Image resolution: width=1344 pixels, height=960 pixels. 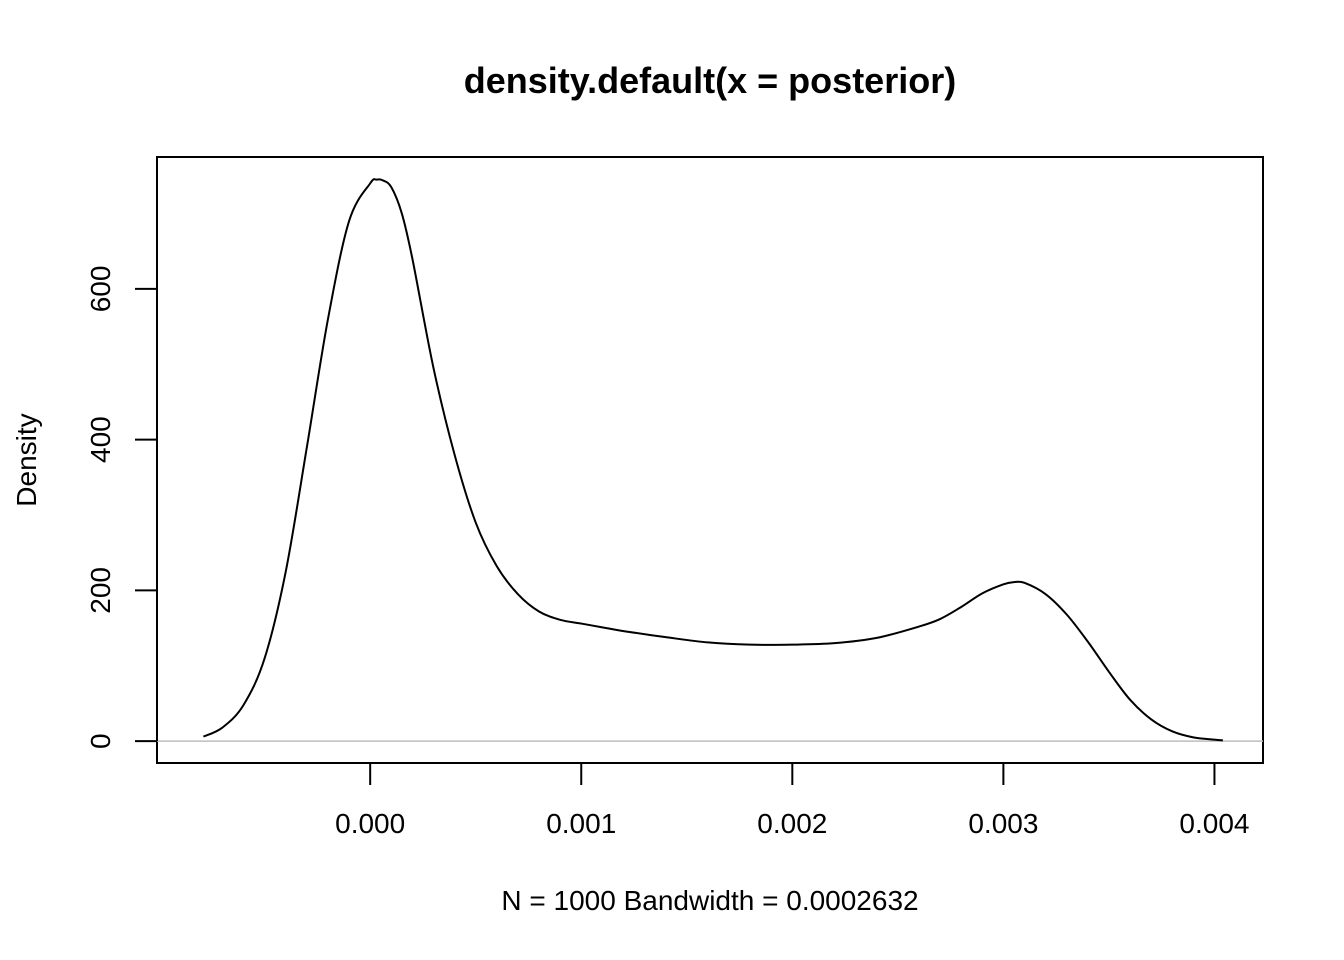 What do you see at coordinates (100, 590) in the screenshot?
I see `y-tick-label: 200` at bounding box center [100, 590].